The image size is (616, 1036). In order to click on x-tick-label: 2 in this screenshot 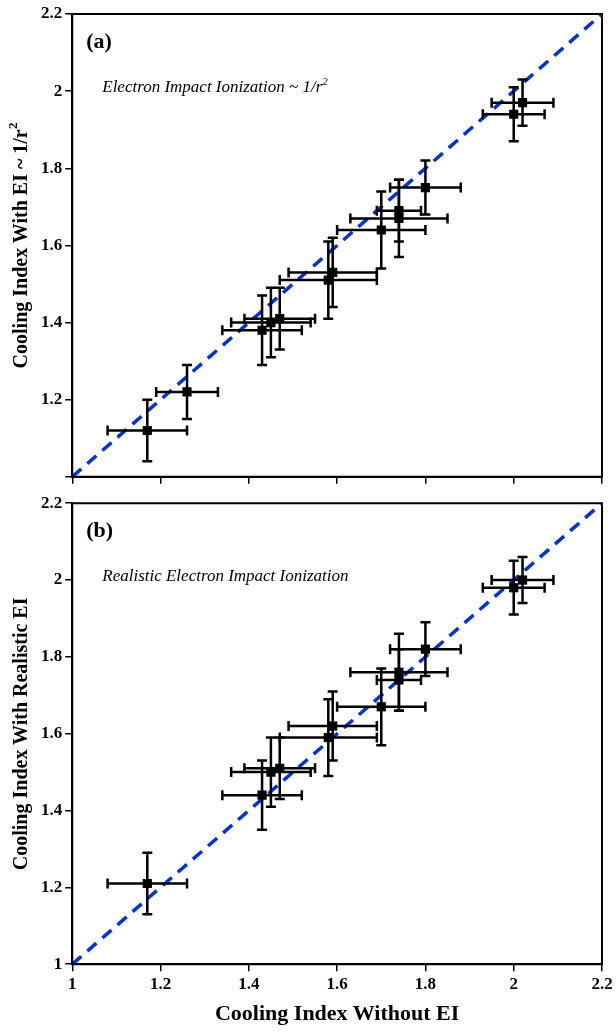, I will do `click(513, 983)`.